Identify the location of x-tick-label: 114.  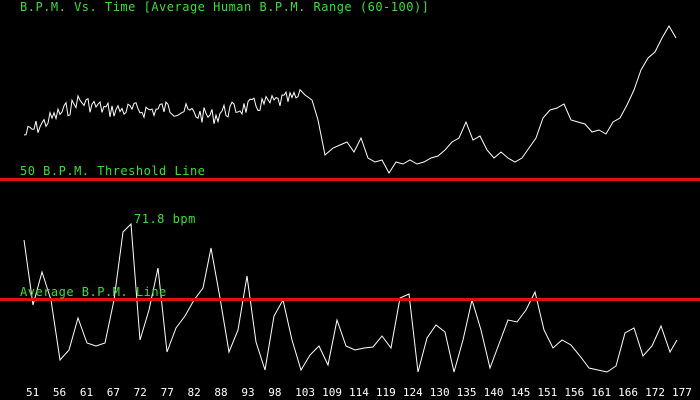
(359, 392).